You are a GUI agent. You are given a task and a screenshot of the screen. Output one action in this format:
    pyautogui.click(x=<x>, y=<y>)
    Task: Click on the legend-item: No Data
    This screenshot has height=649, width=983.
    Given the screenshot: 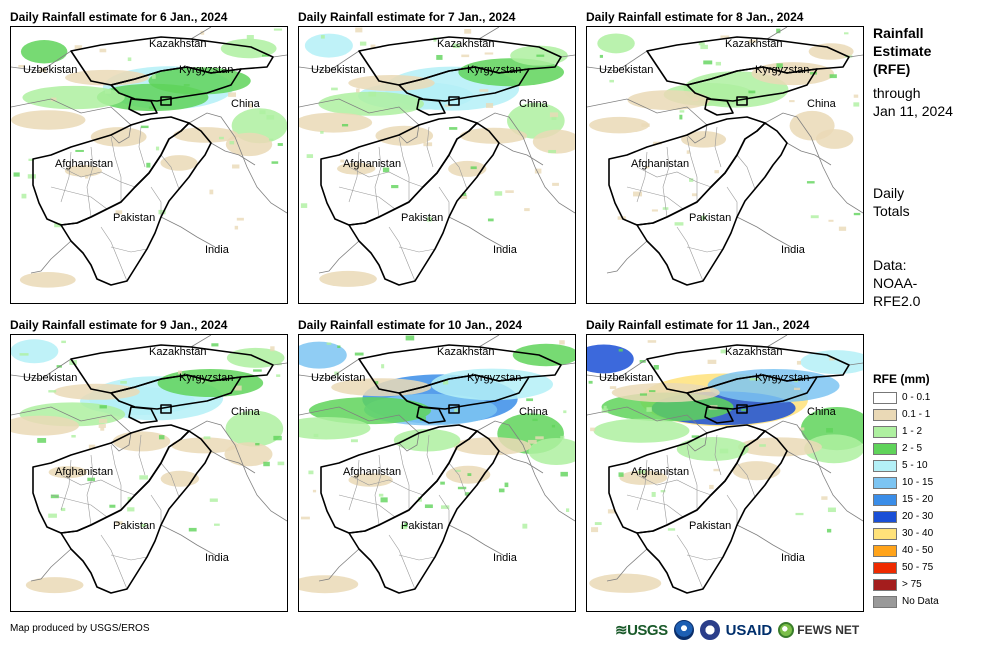 What is the action you would take?
    pyautogui.click(x=906, y=601)
    